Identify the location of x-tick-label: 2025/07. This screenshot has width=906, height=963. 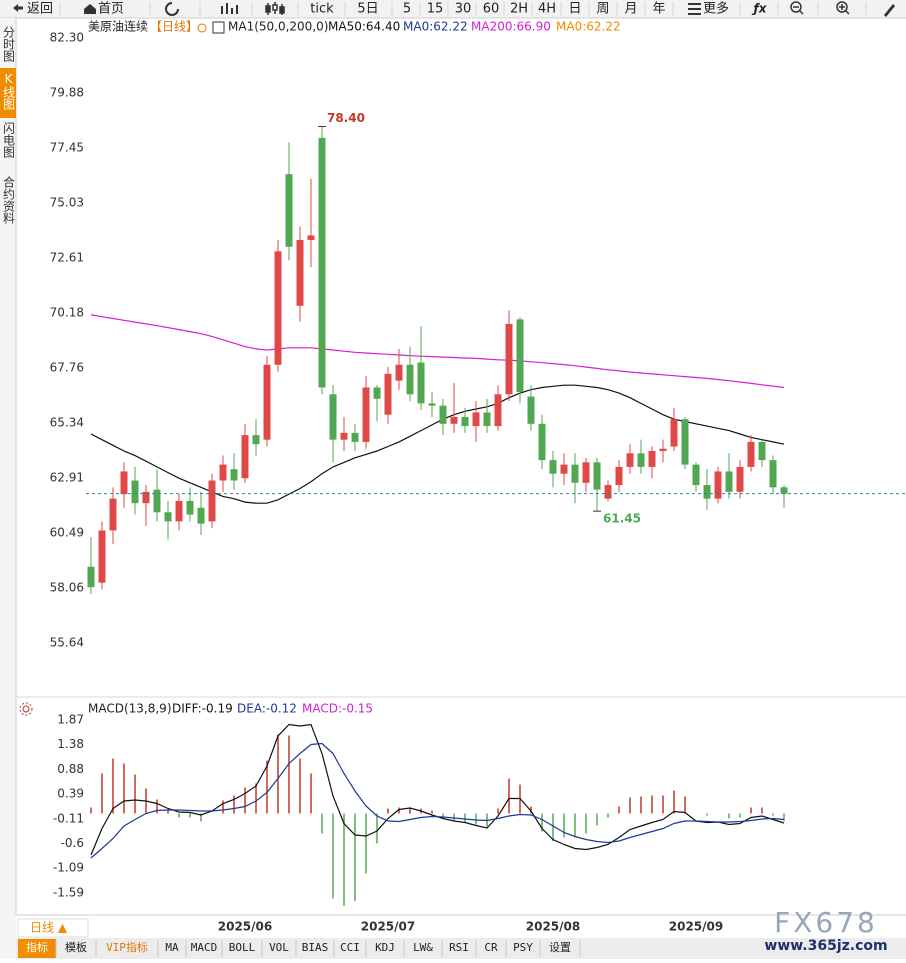
(388, 927).